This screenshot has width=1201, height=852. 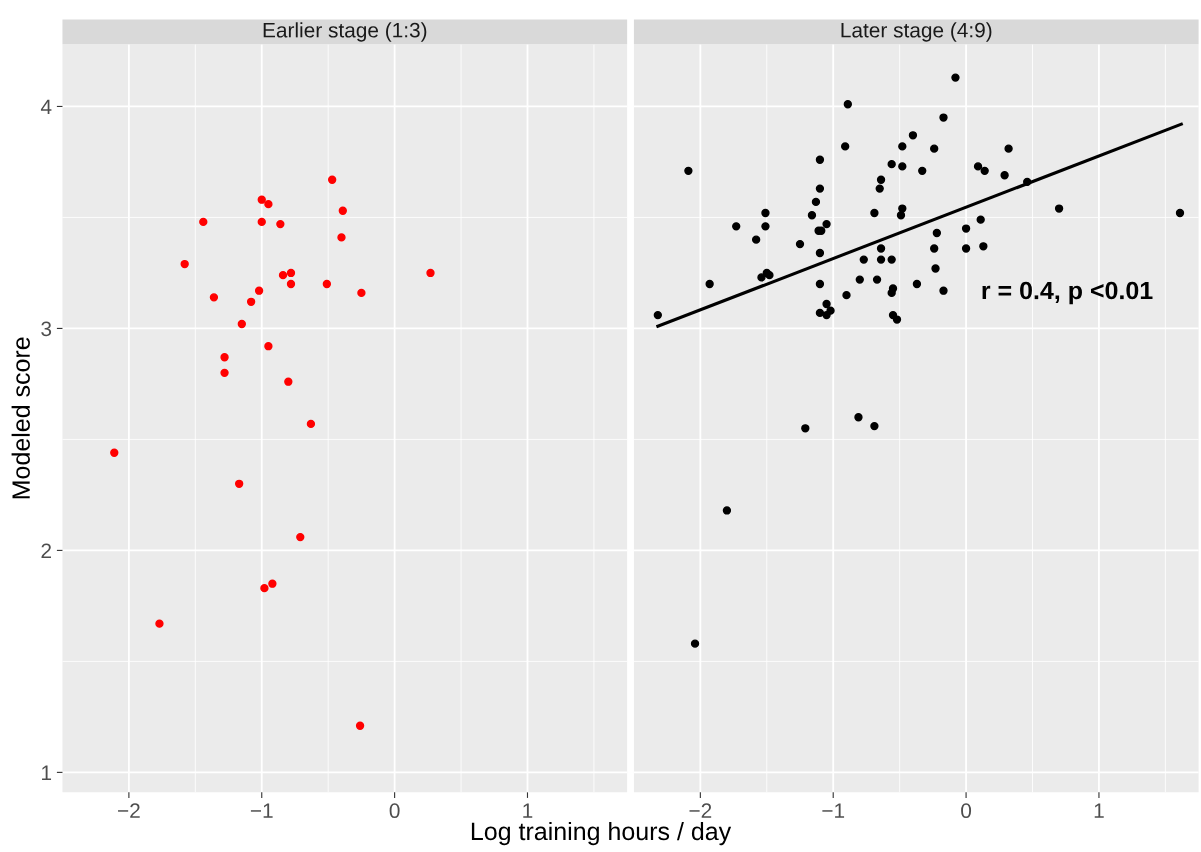 I want to click on y-tick-label: 4, so click(x=46, y=107).